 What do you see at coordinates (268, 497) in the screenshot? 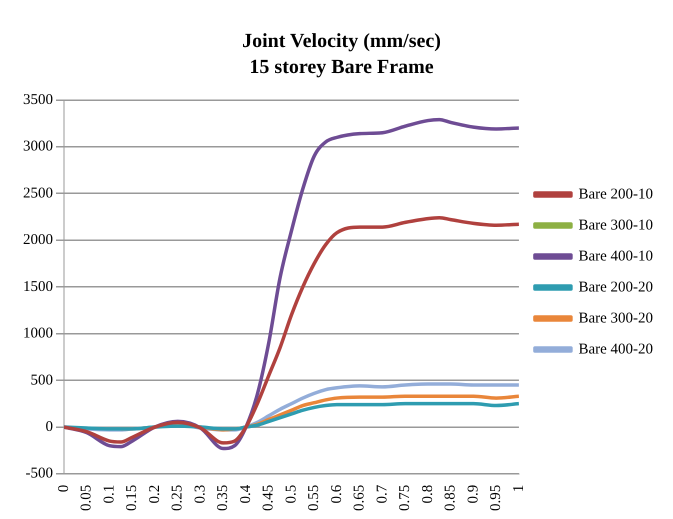
I see `x-tick-label: 0.45` at bounding box center [268, 497].